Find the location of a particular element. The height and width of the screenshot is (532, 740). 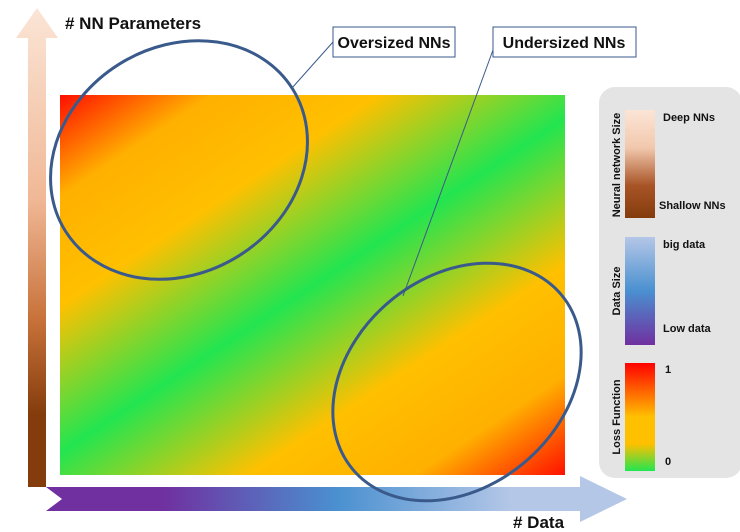

oversized-callout-text: Oversized NNs is located at coordinates (394, 43).